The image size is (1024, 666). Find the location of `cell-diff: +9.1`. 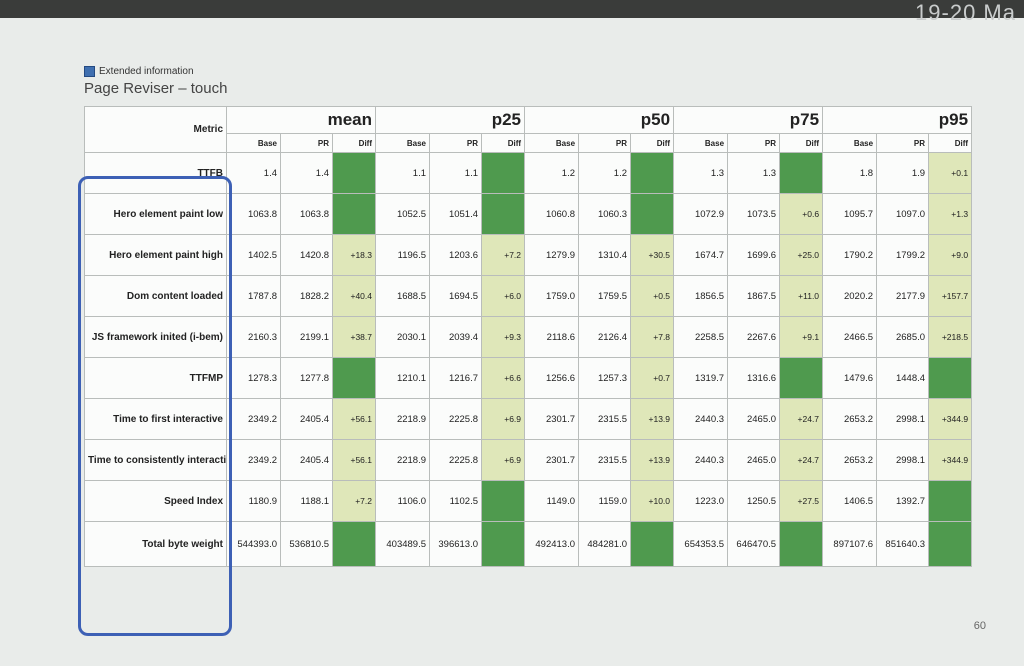

cell-diff: +9.1 is located at coordinates (801, 337).